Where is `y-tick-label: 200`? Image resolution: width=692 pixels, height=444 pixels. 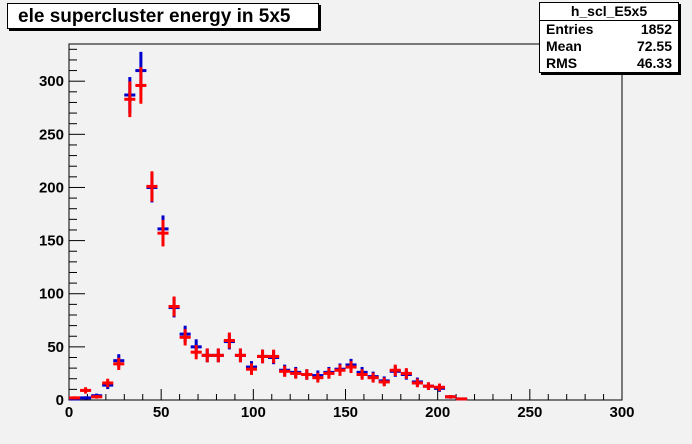
y-tick-label: 200 is located at coordinates (51, 187).